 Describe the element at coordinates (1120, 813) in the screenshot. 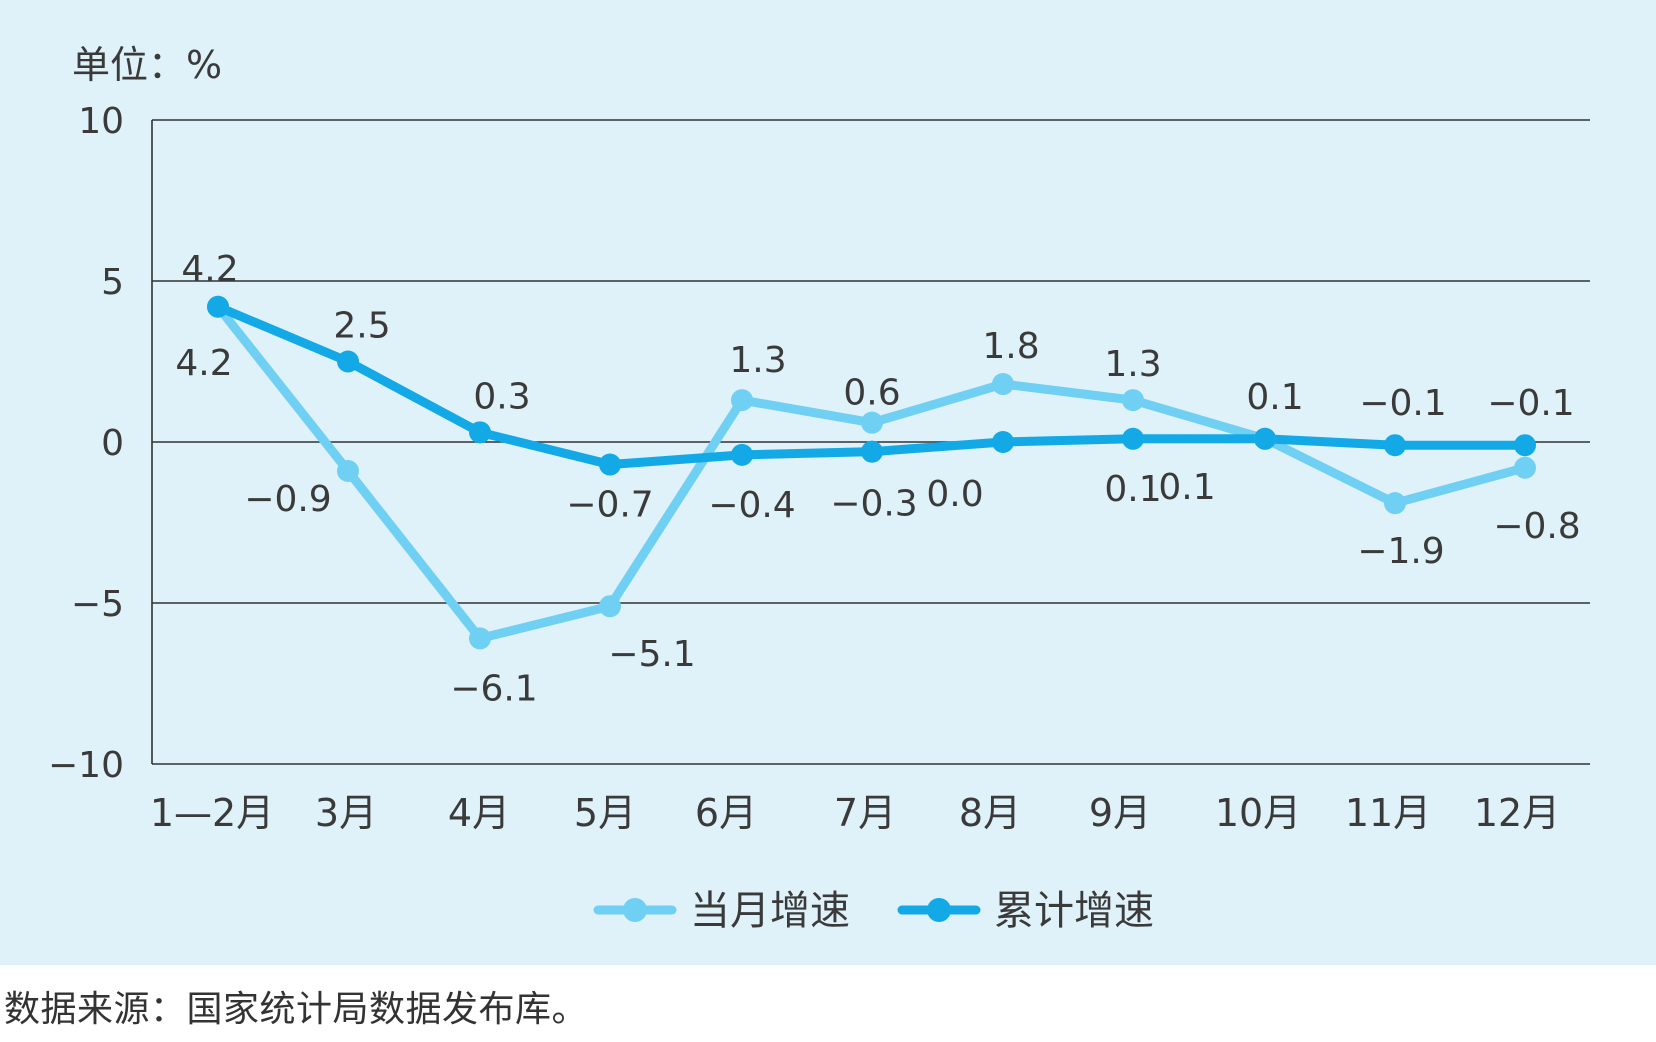

I see `x-tick-label: 9月` at that location.